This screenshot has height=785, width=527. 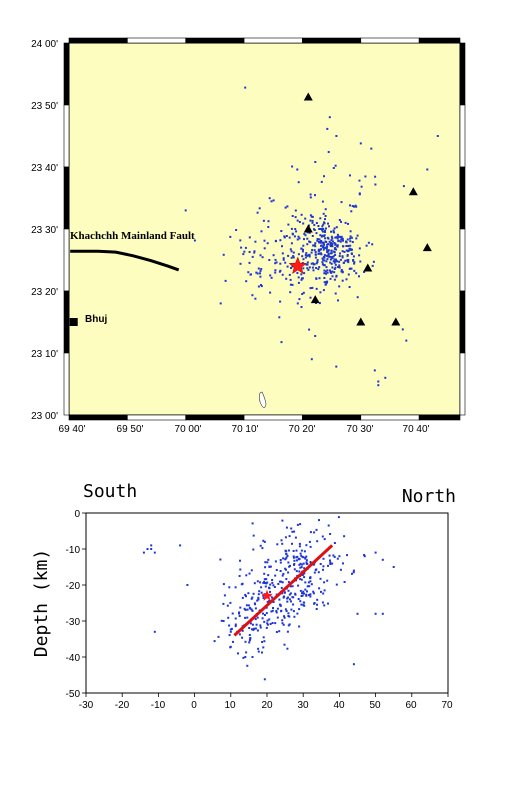 I want to click on x-tick-label: -10, so click(x=158, y=705).